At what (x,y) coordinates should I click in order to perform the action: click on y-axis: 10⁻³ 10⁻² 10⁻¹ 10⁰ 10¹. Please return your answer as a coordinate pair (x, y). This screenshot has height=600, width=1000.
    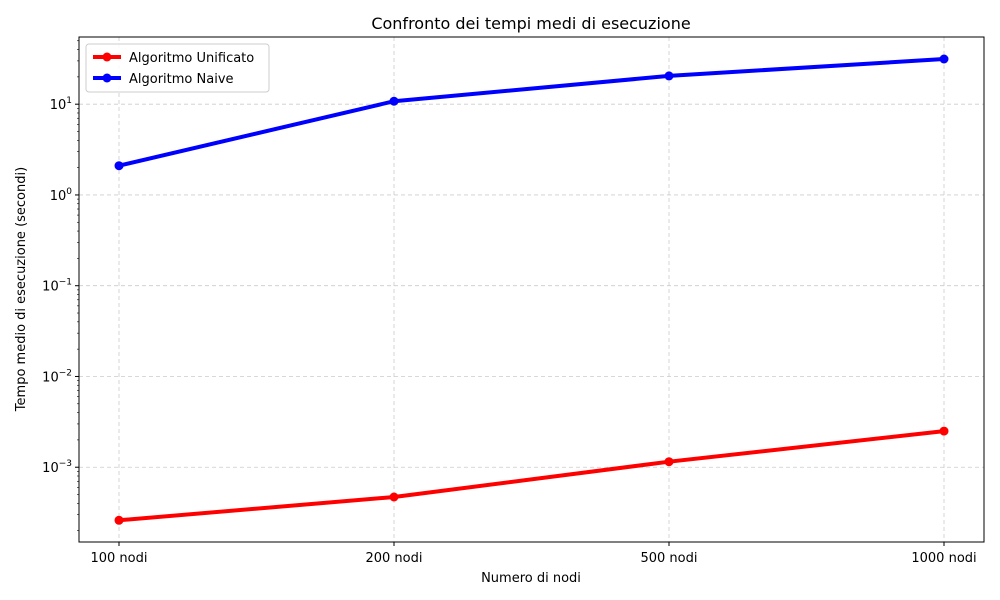
    Looking at the image, I should click on (60, 285).